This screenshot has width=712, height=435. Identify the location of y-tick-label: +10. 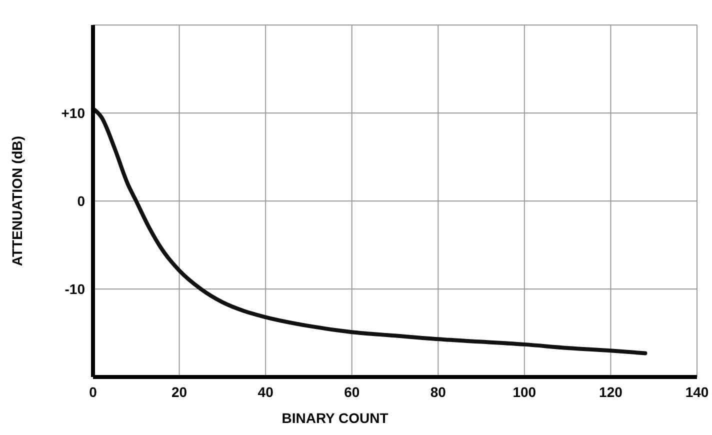
(73, 113).